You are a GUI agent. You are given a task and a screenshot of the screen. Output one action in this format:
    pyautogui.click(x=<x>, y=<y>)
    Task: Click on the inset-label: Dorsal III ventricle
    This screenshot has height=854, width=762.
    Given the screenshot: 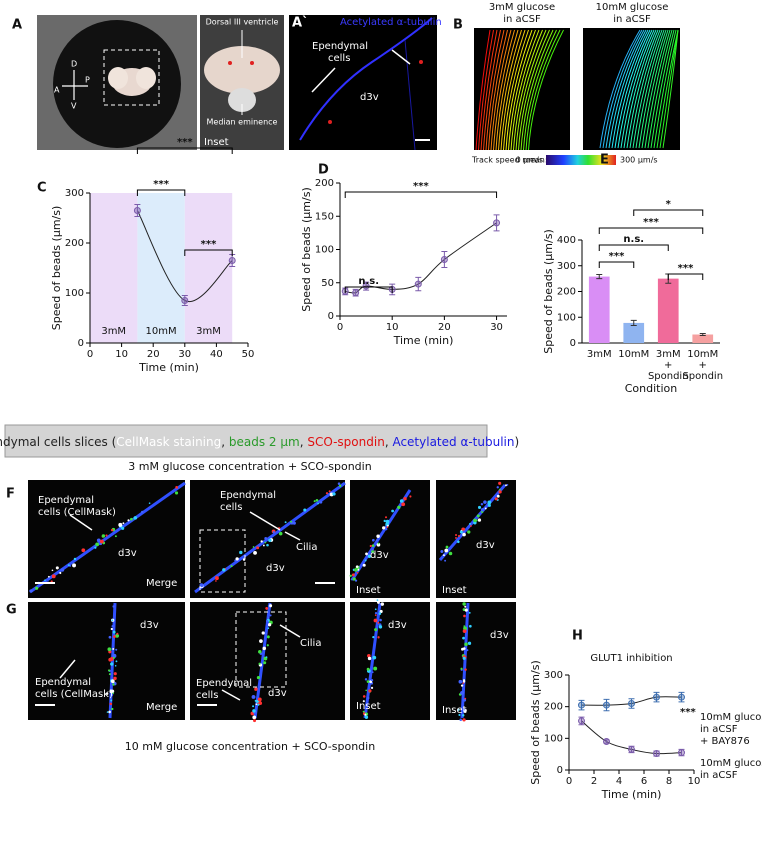 What is the action you would take?
    pyautogui.click(x=242, y=22)
    